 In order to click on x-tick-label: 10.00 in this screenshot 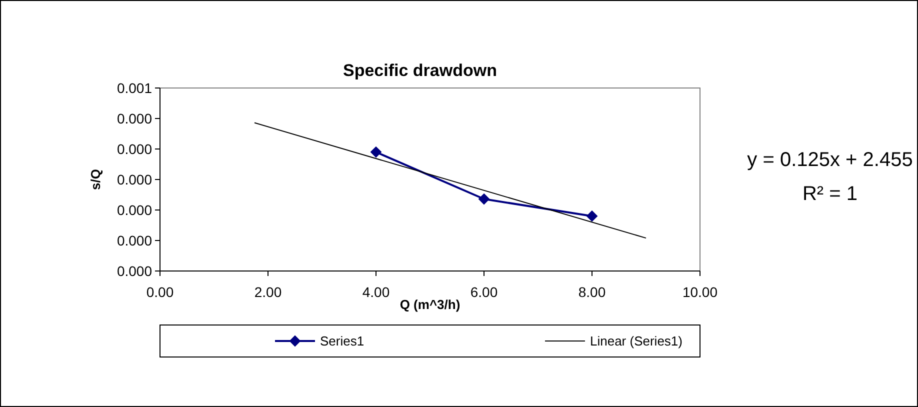, I will do `click(700, 292)`.